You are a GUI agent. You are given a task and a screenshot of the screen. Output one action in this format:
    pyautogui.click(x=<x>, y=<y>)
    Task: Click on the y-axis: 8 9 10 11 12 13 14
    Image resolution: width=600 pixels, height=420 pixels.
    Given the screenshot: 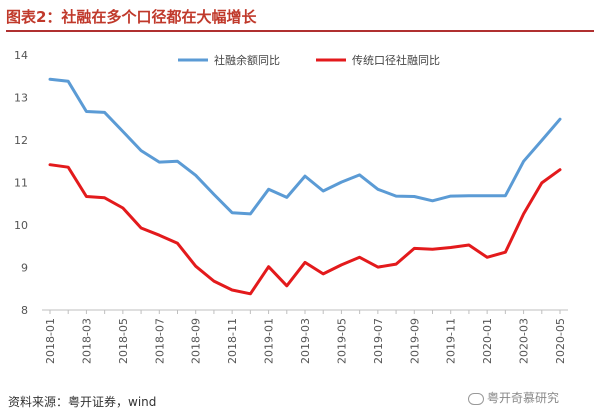 What is the action you would take?
    pyautogui.click(x=21, y=183)
    